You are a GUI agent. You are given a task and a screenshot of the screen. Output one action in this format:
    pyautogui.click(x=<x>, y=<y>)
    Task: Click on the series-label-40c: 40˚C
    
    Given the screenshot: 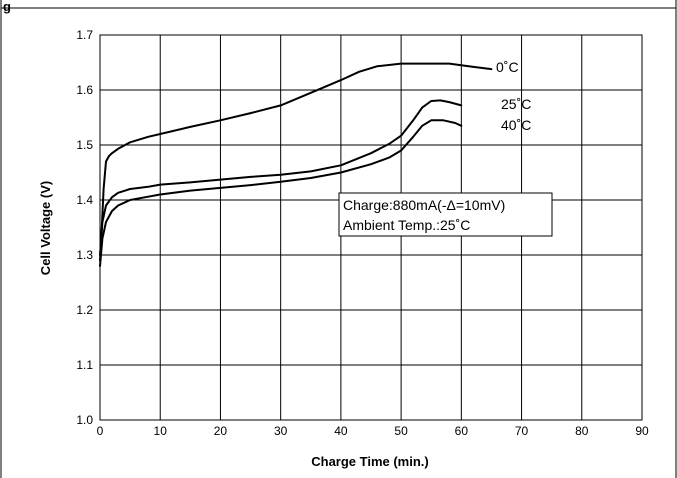 What is the action you would take?
    pyautogui.click(x=516, y=125)
    